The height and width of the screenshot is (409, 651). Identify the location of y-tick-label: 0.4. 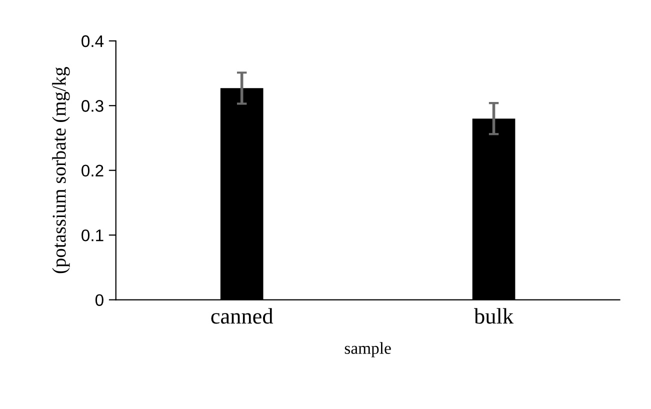
(93, 41).